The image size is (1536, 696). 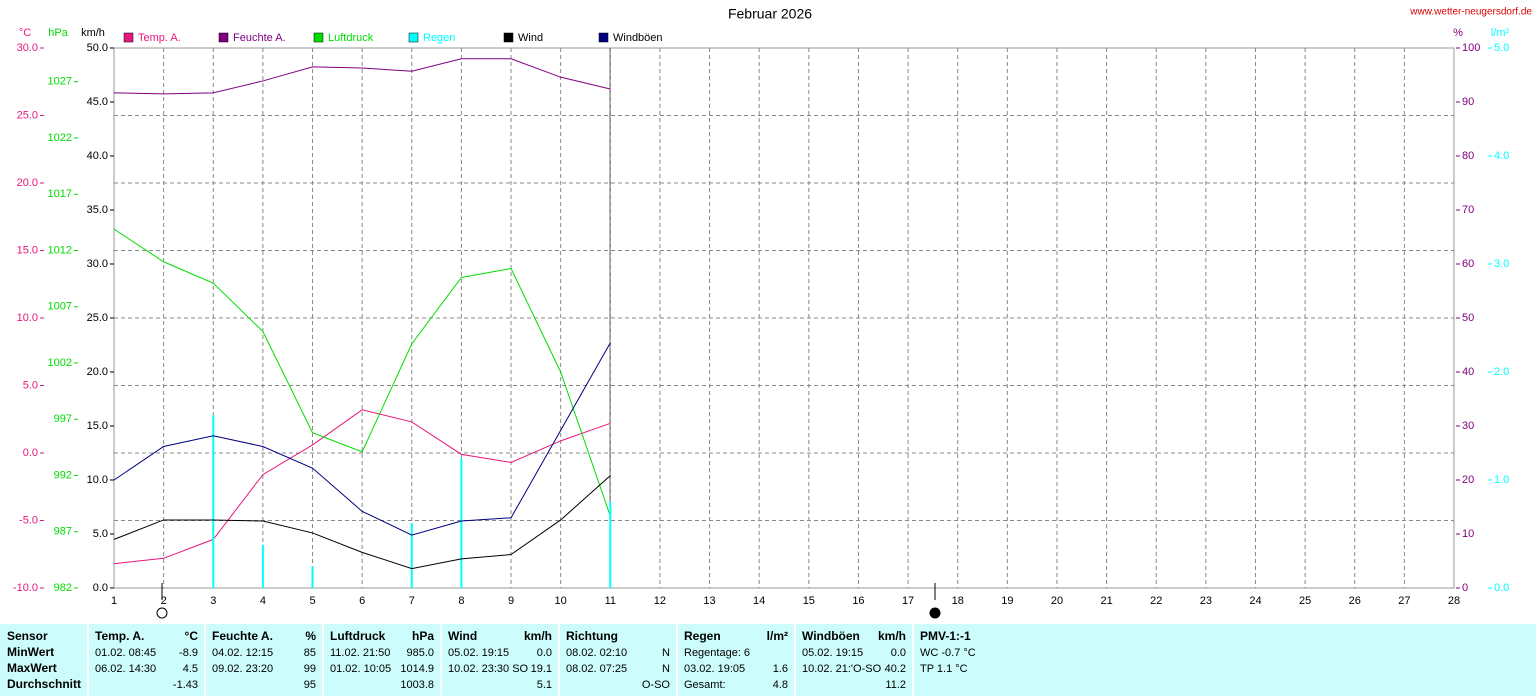 What do you see at coordinates (119, 636) in the screenshot?
I see `table-cell: Temp. A.` at bounding box center [119, 636].